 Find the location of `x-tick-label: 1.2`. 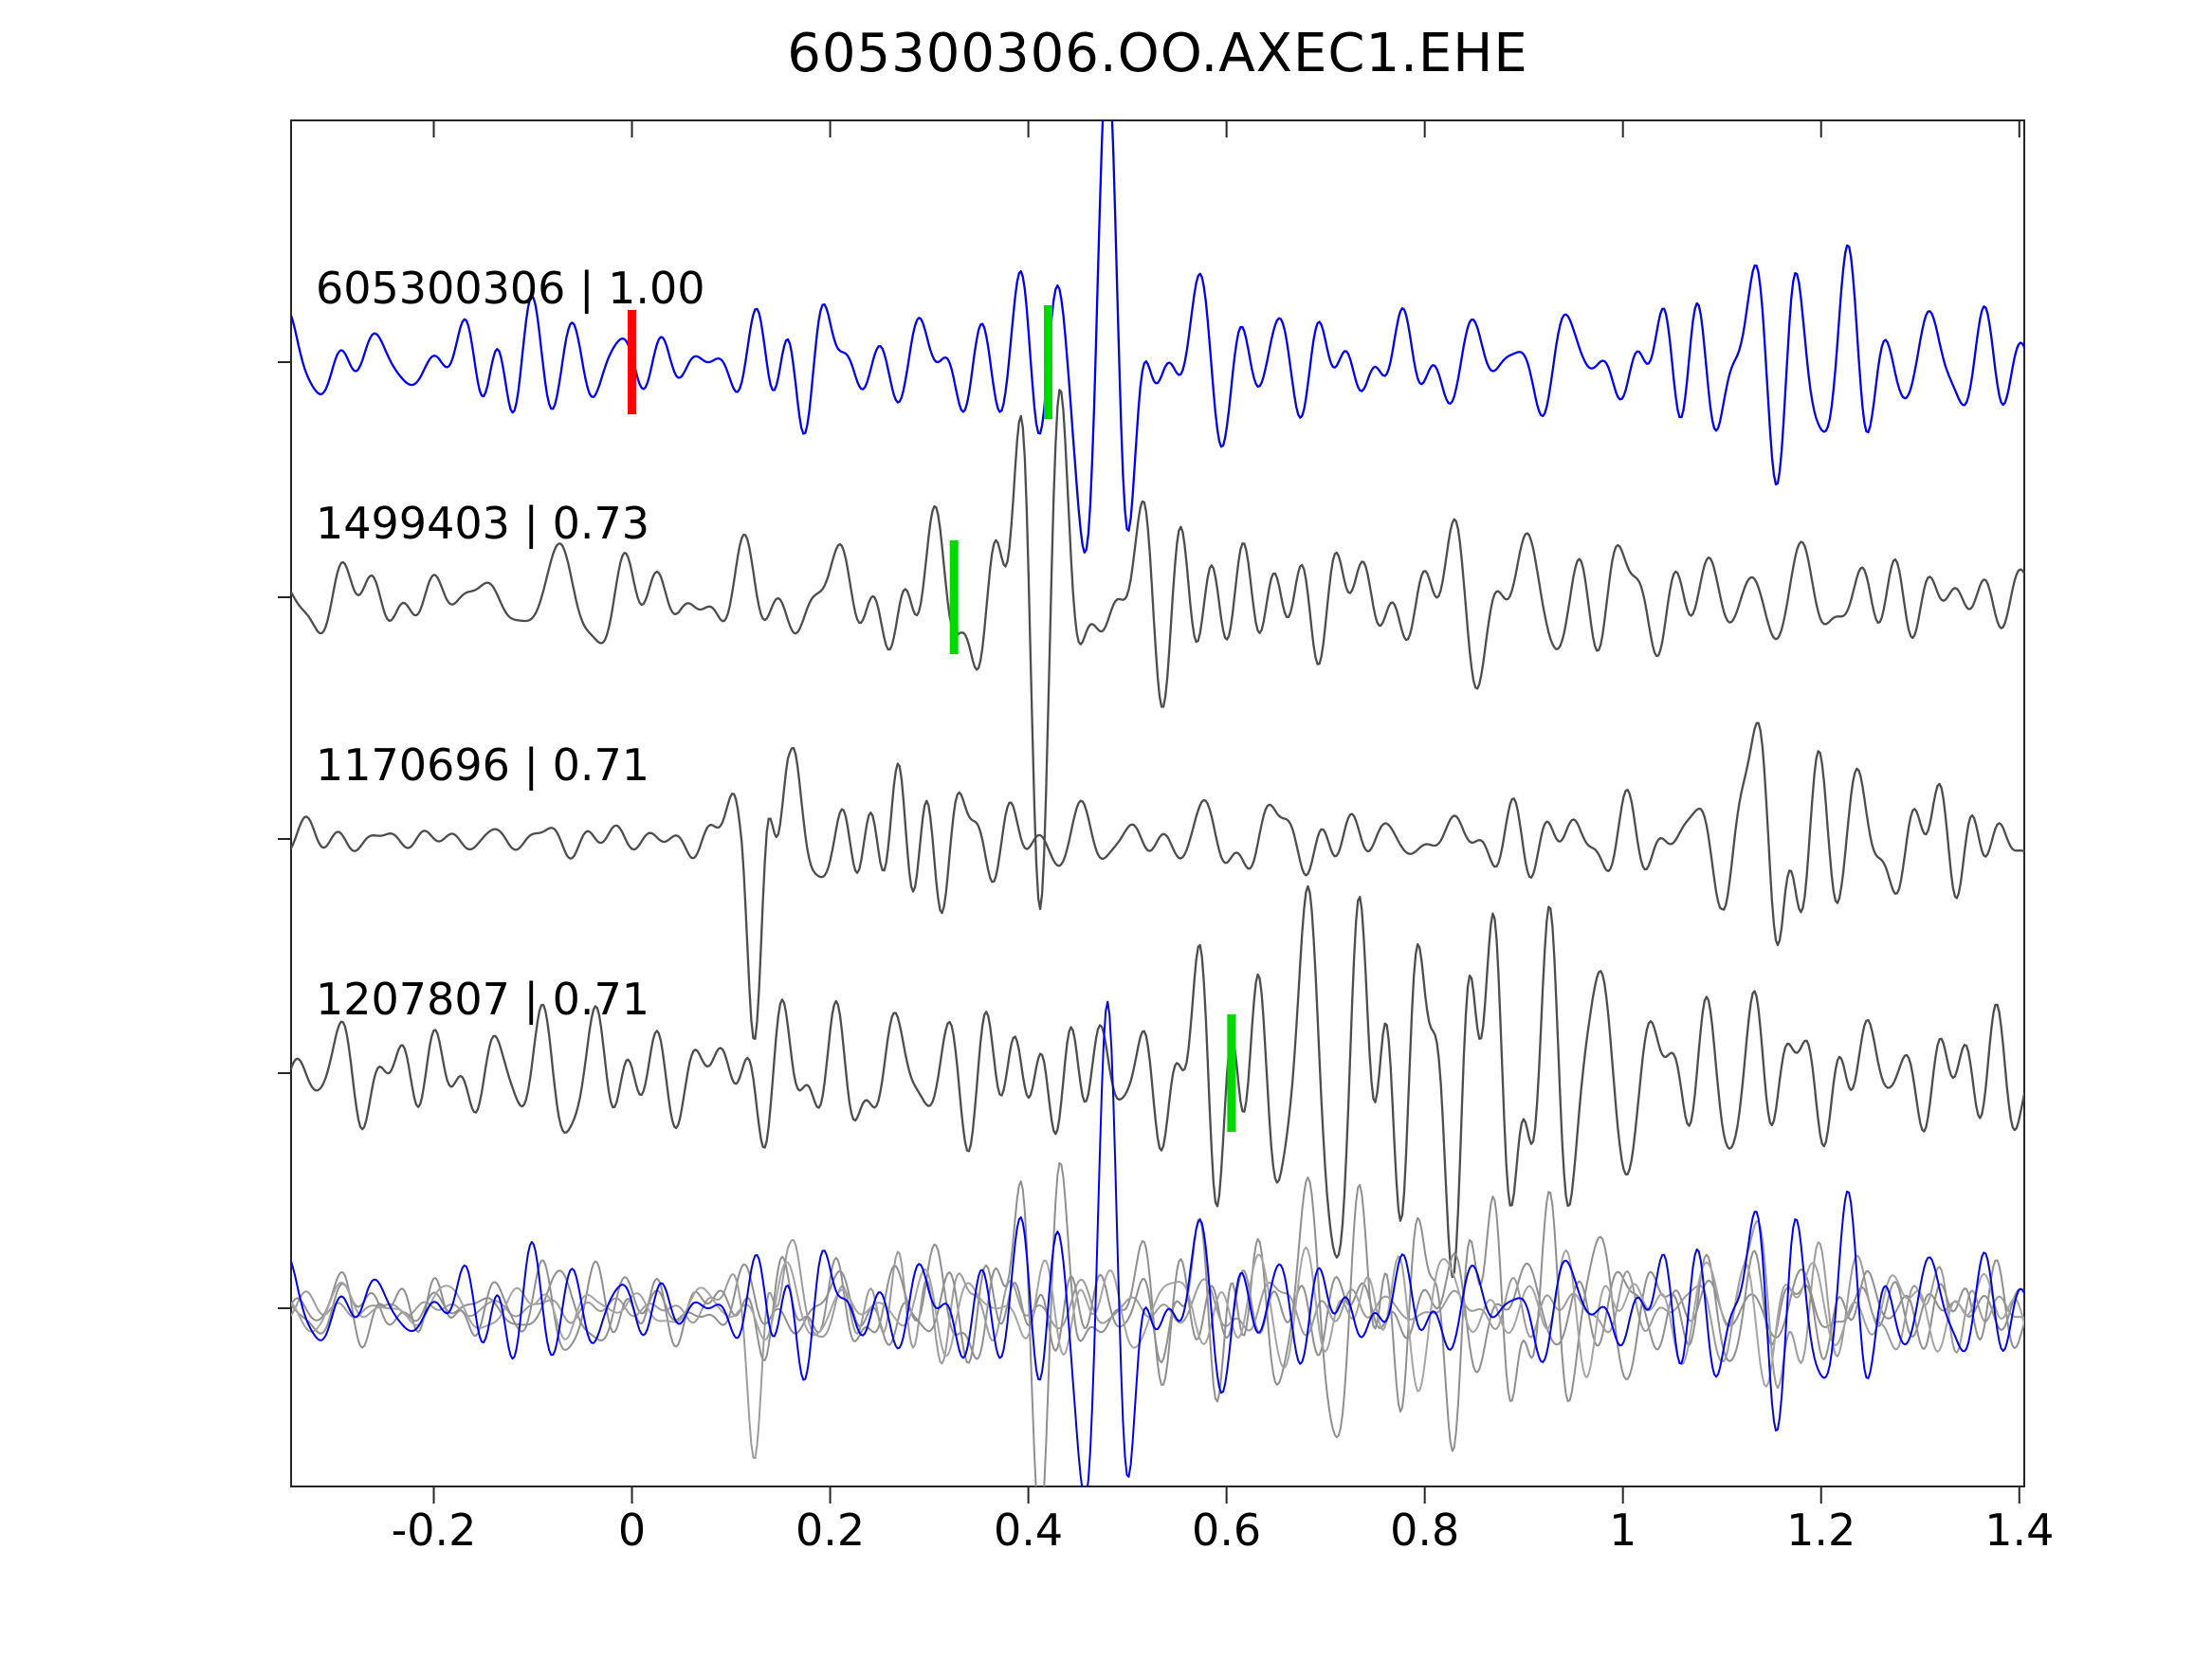

x-tick-label: 1.2 is located at coordinates (1821, 1530).